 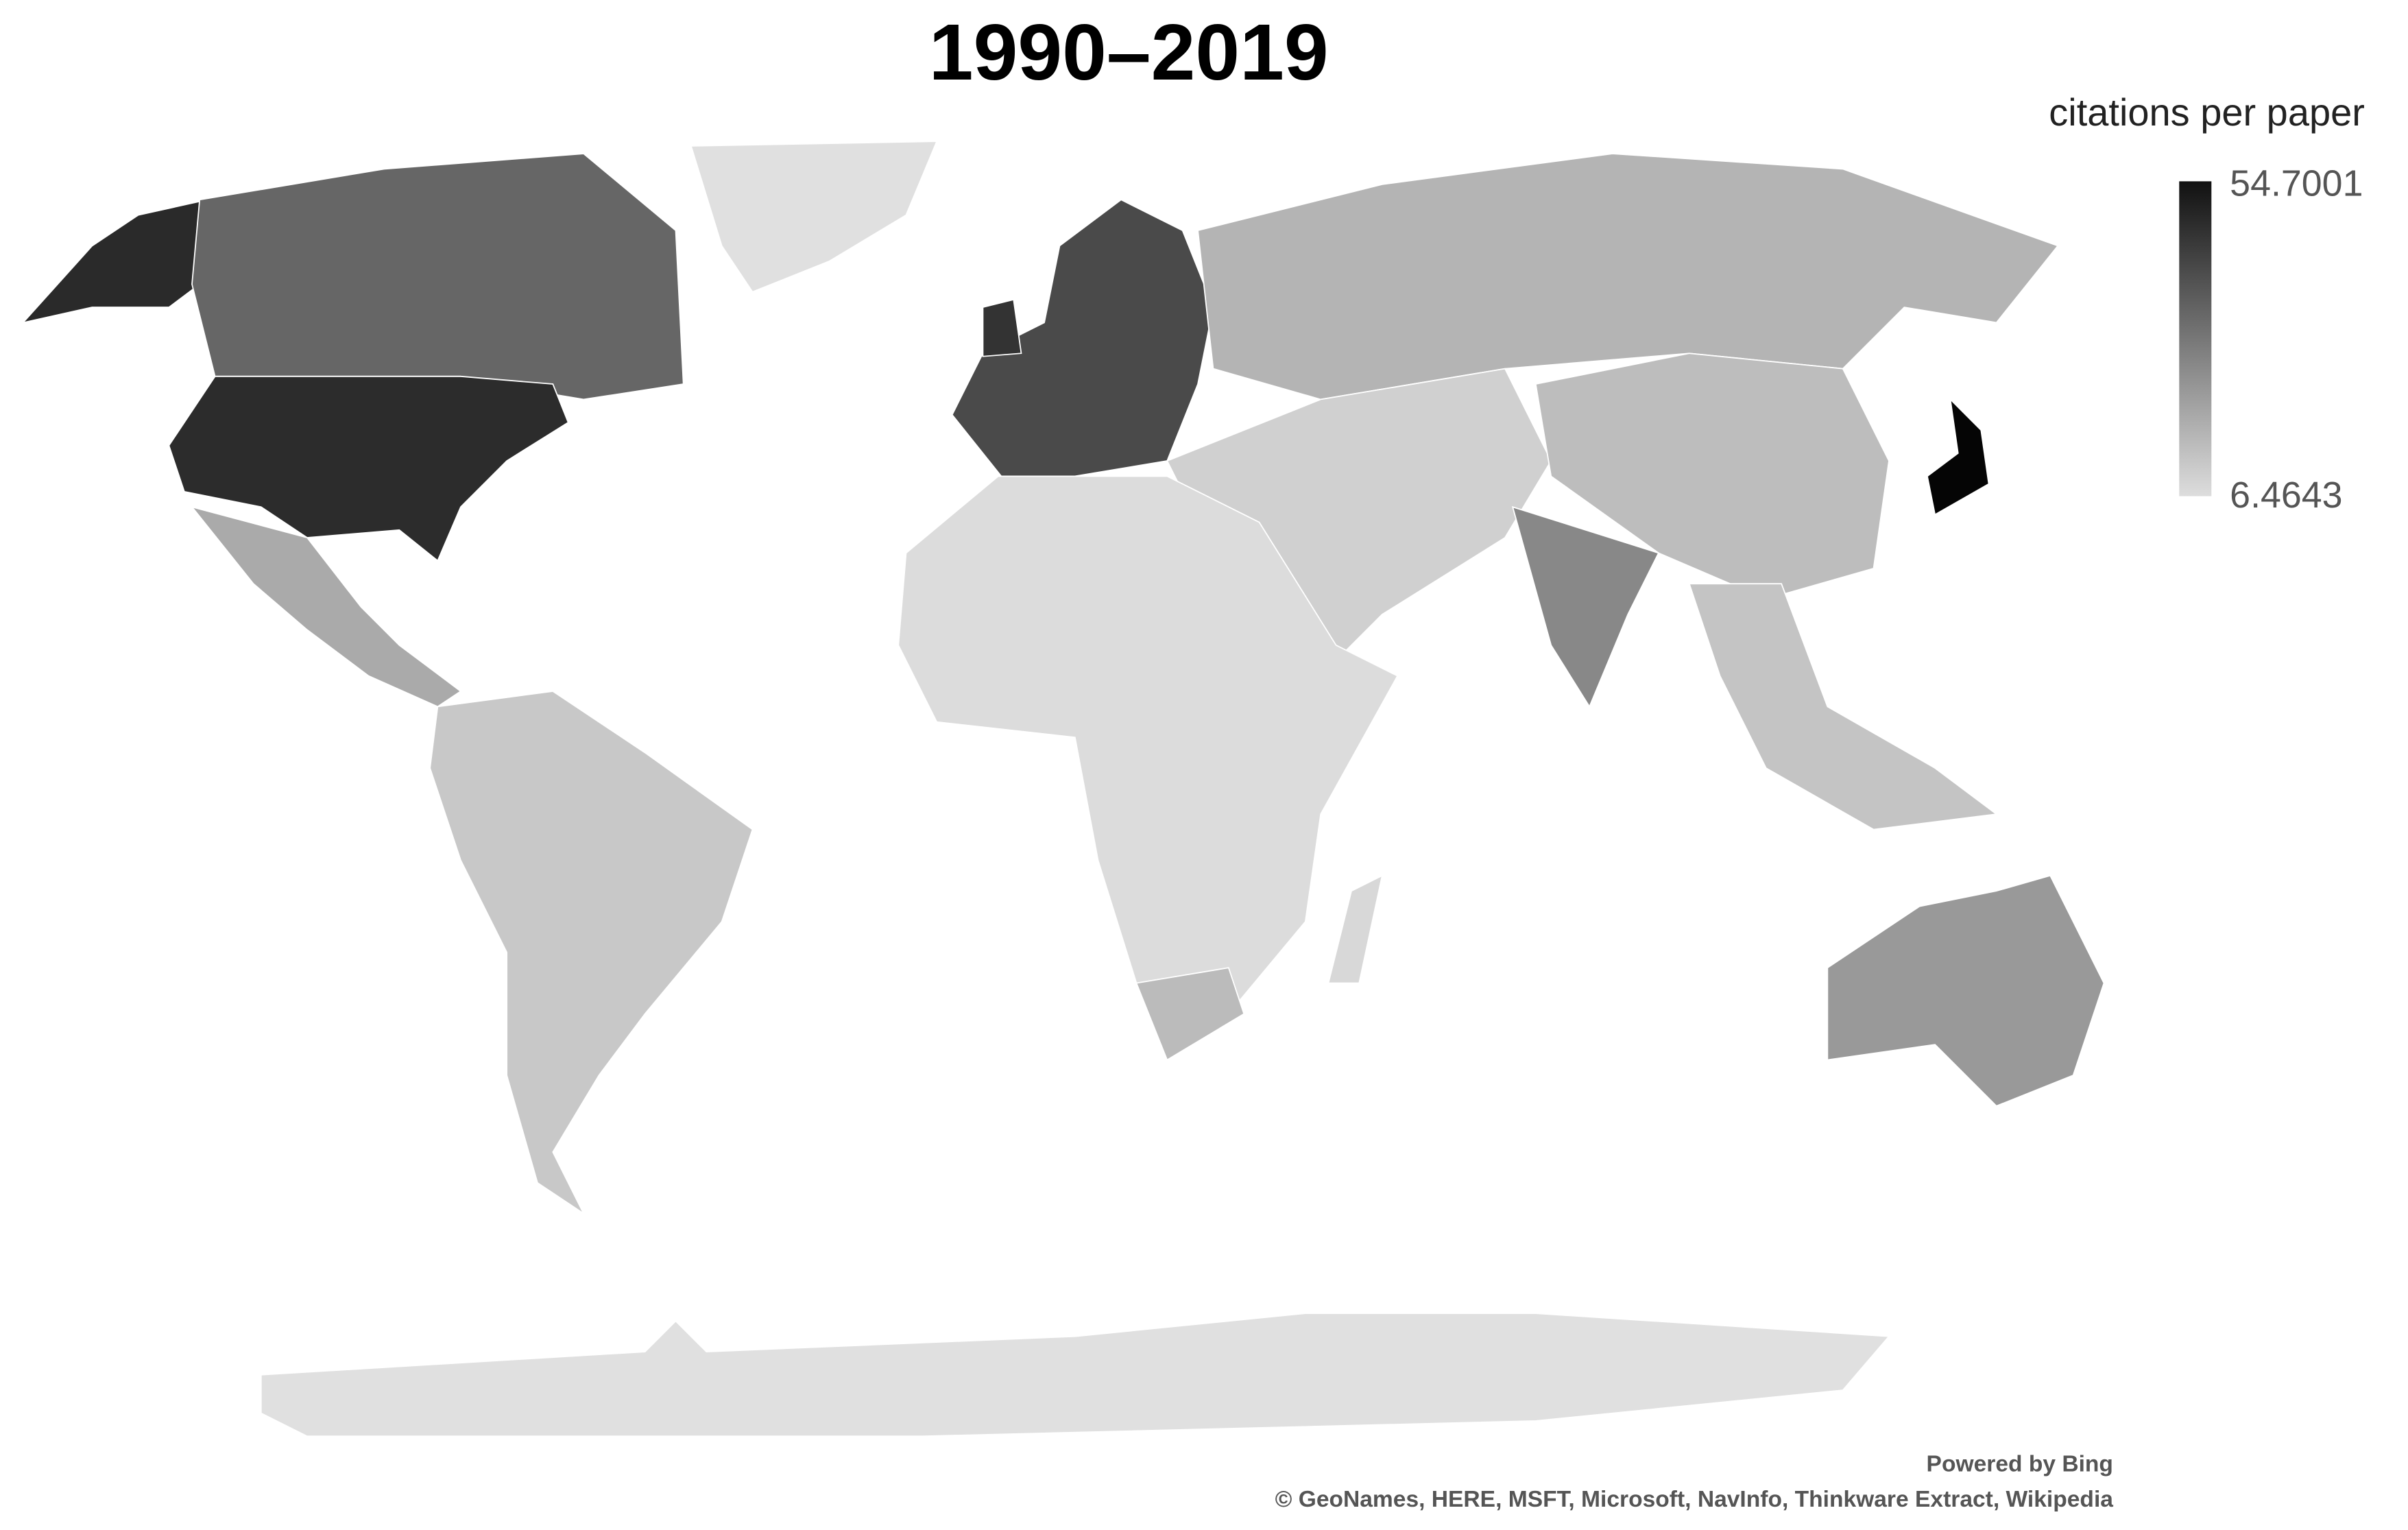 What do you see at coordinates (2020, 1464) in the screenshot?
I see `attribution: Powered by Bing` at bounding box center [2020, 1464].